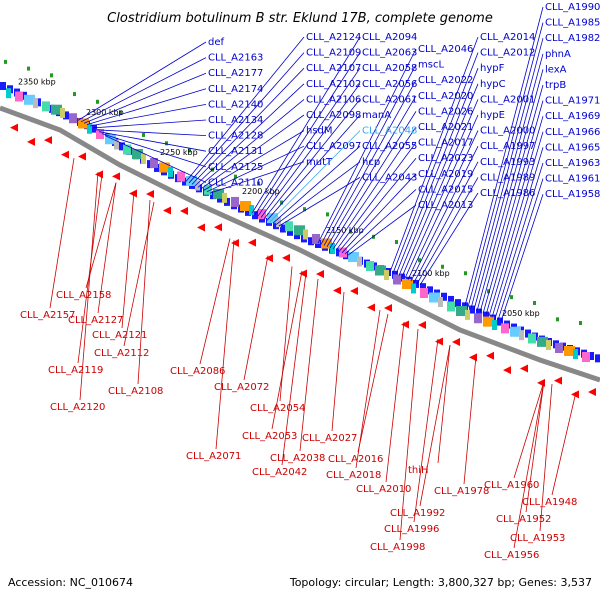  I want to click on forward-gene-label: CLL_A1961, so click(572, 179).